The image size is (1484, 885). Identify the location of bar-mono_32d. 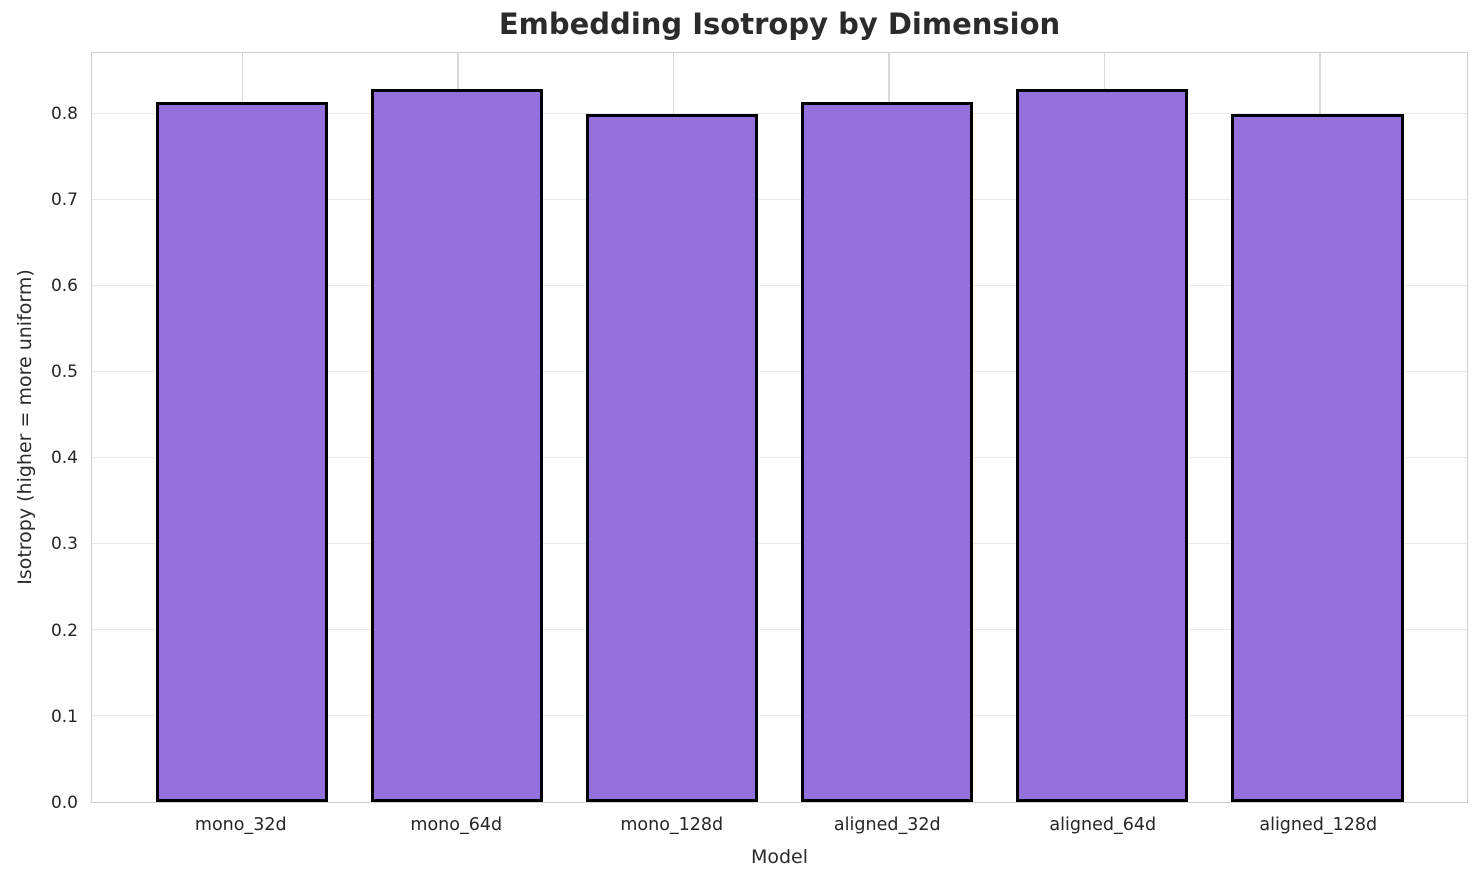
(241, 451).